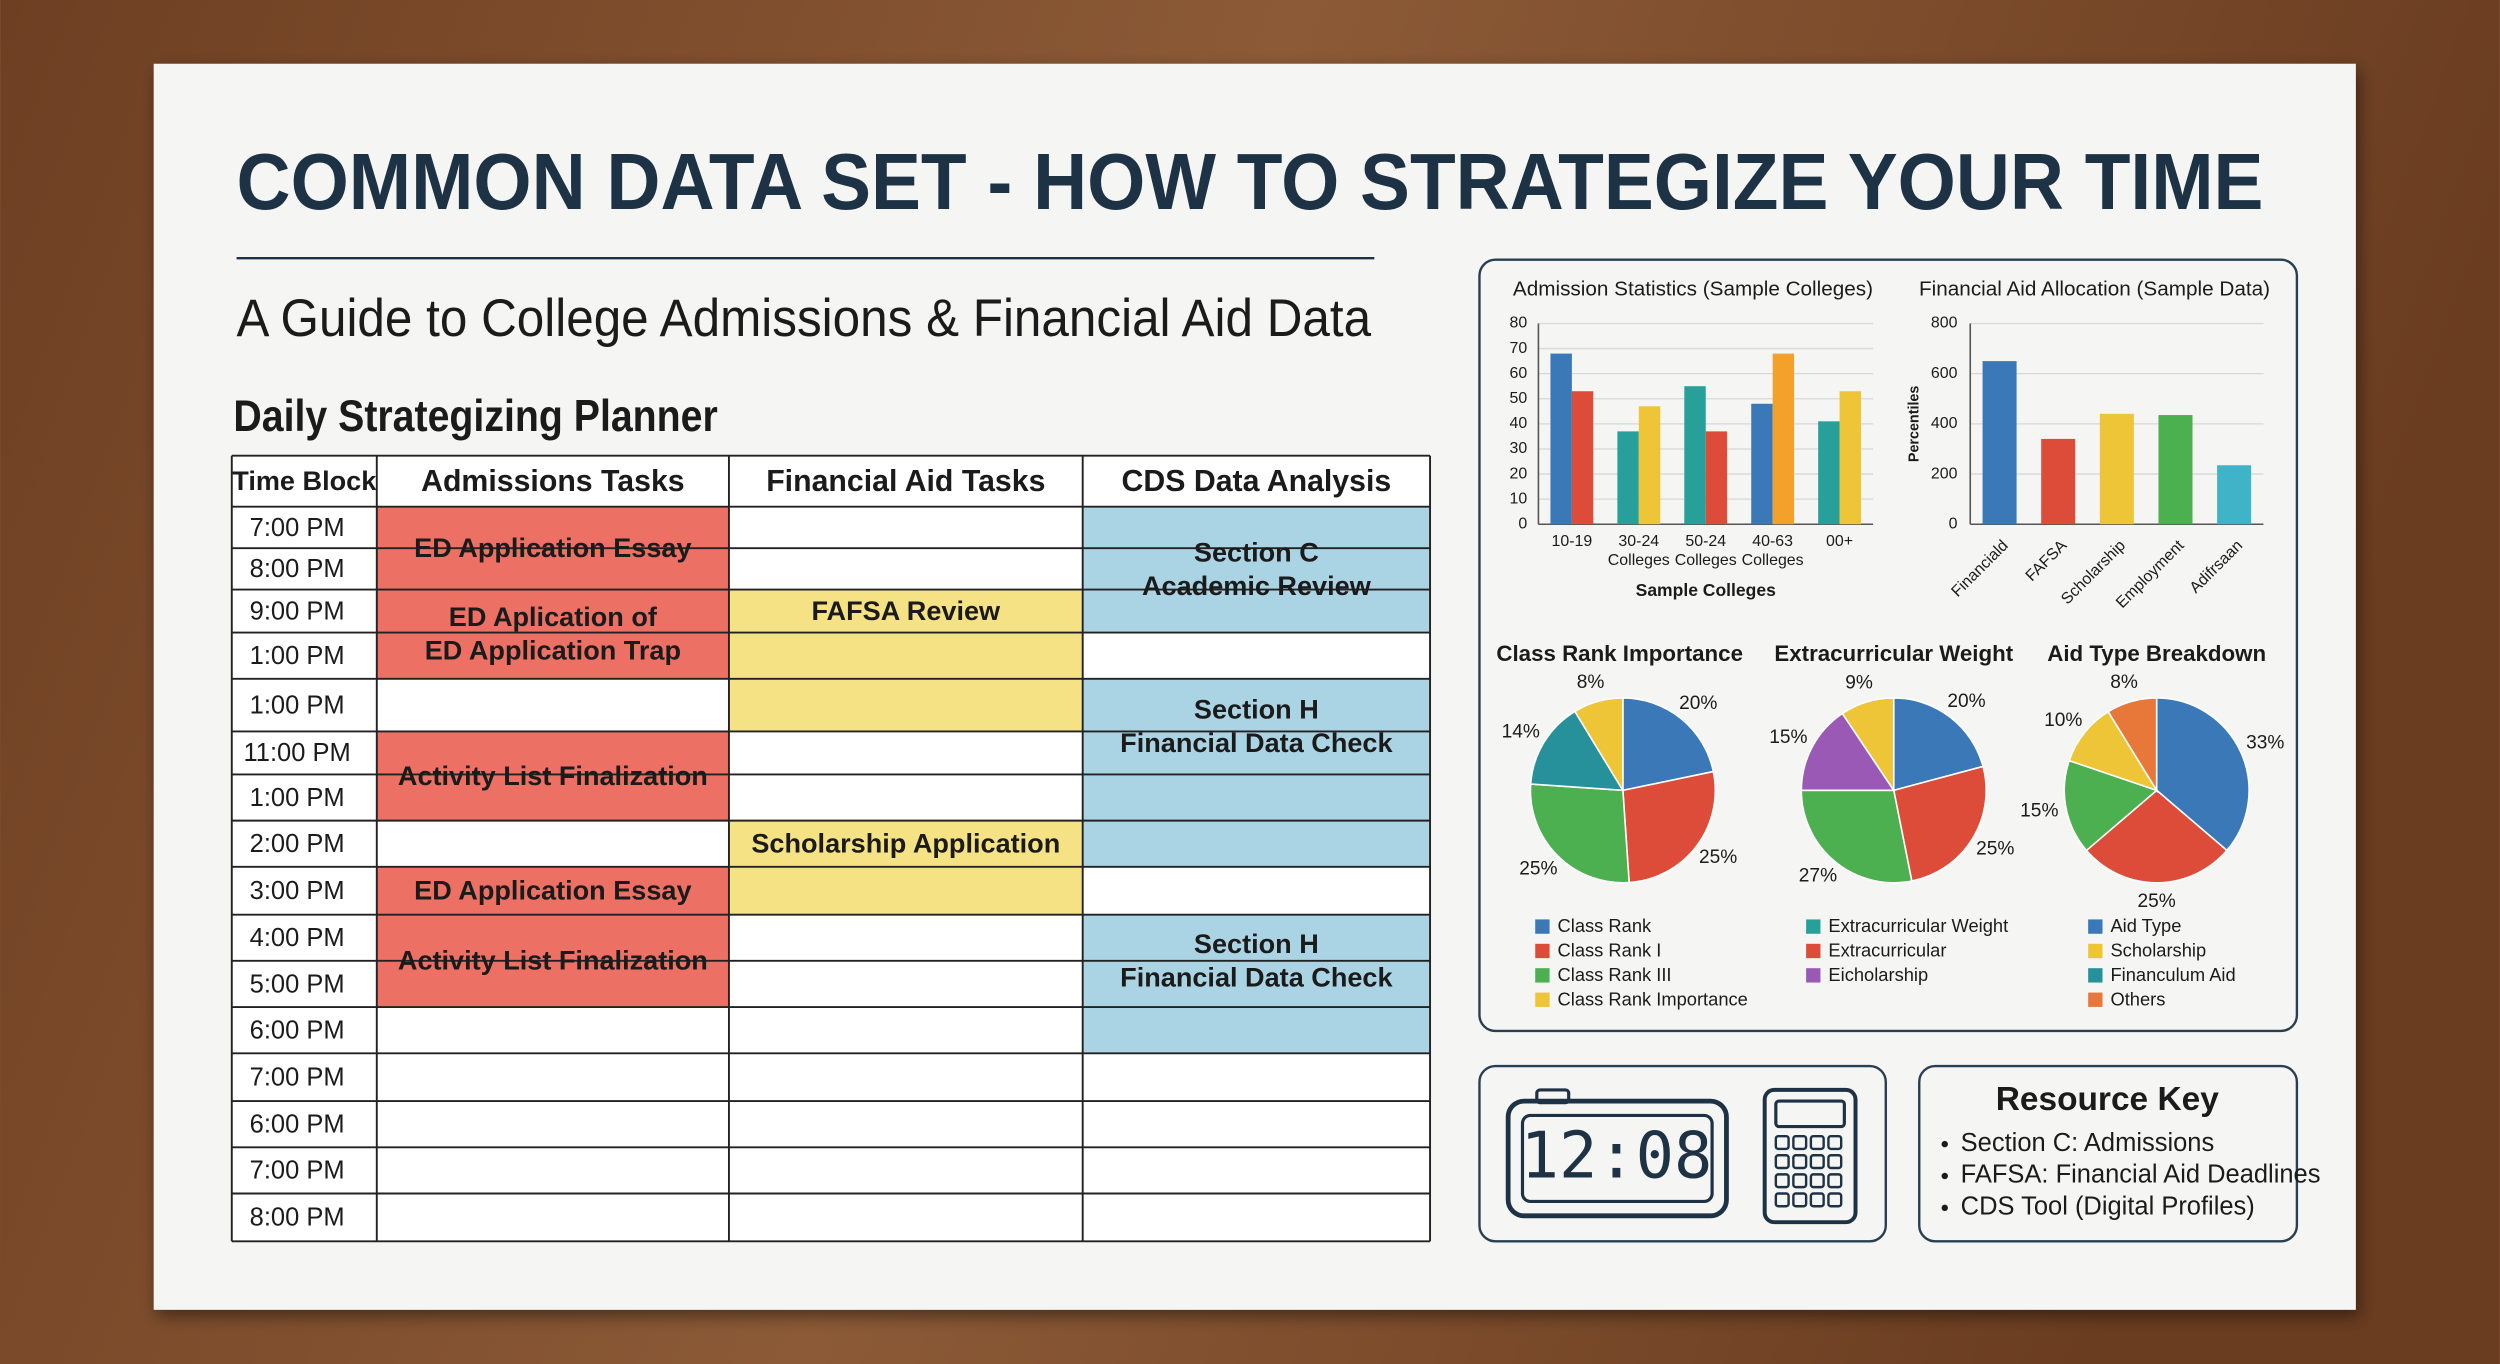 The width and height of the screenshot is (2500, 1364). I want to click on time-label: 6:00 PM, so click(297, 1030).